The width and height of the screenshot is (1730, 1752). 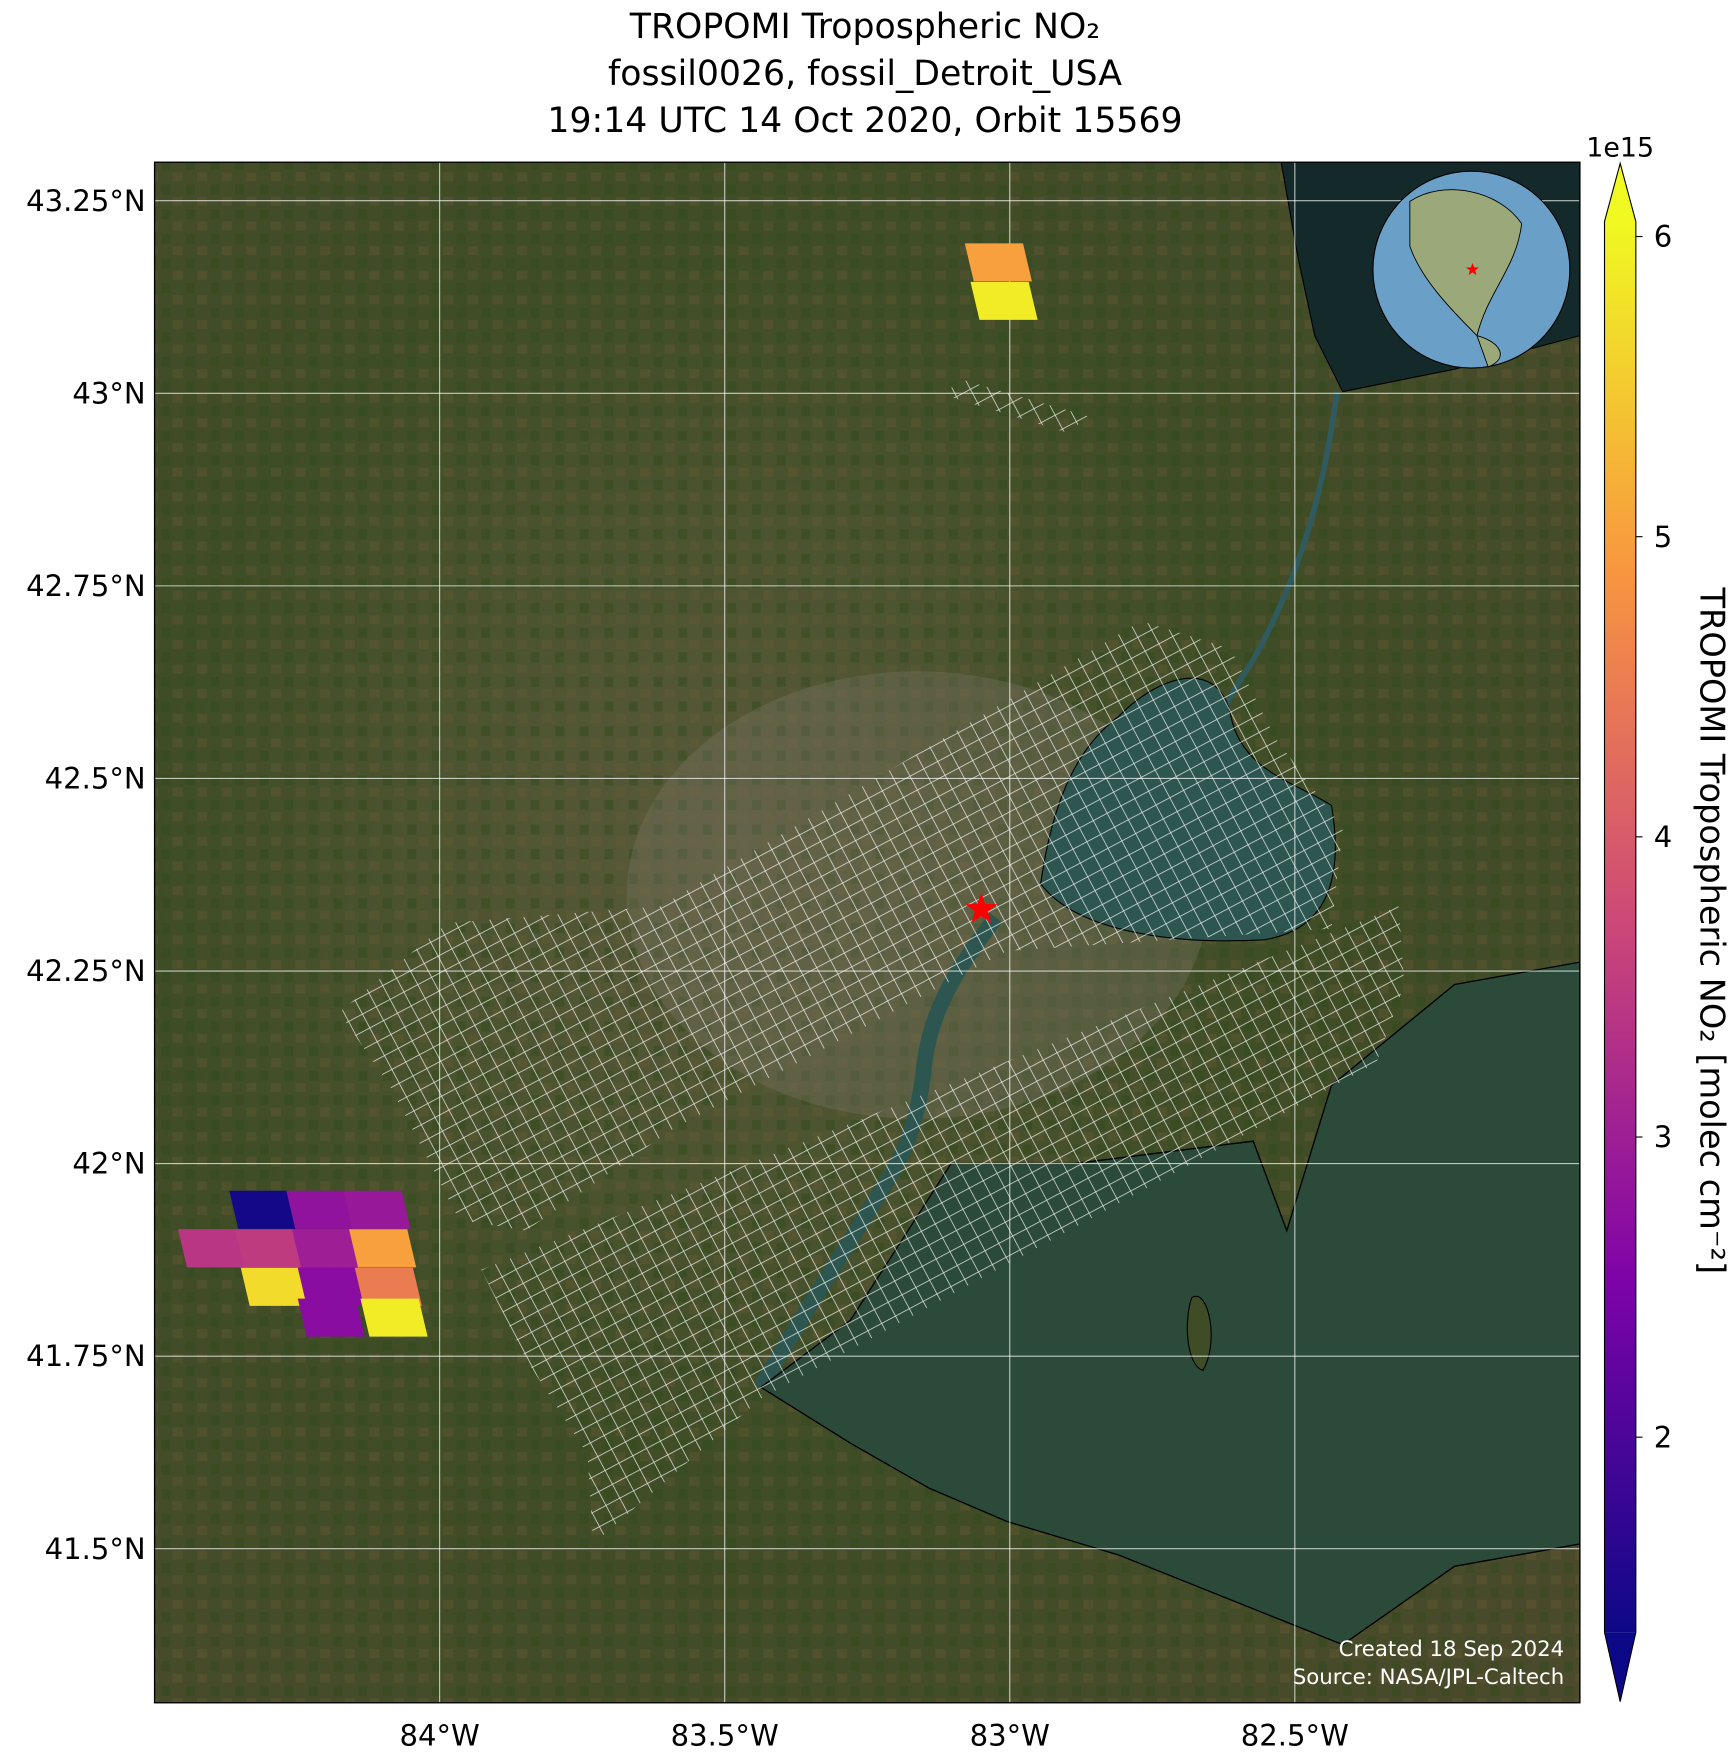 I want to click on site-marker, so click(x=981, y=907).